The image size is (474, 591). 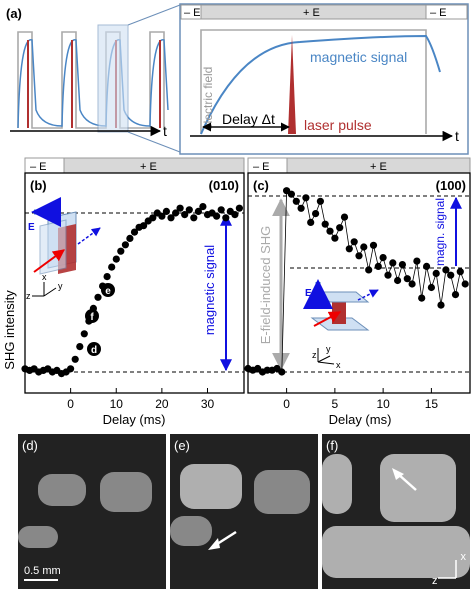 What do you see at coordinates (463, 557) in the screenshot?
I see `micrograph-f-axis-x: x` at bounding box center [463, 557].